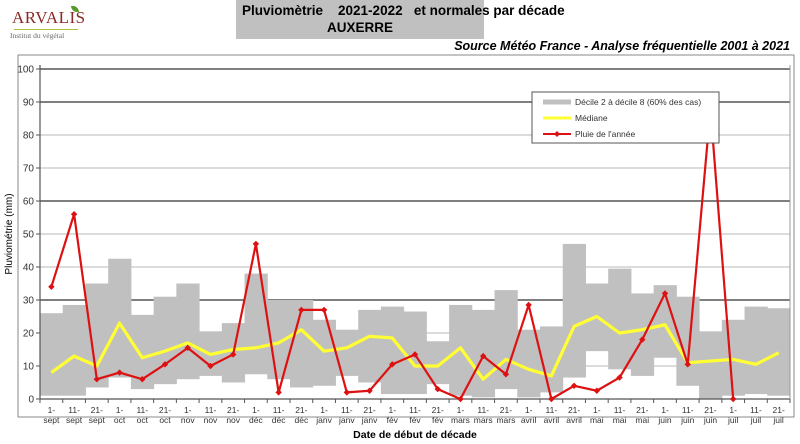  What do you see at coordinates (29, 169) in the screenshot?
I see `y-tick-label: 70` at bounding box center [29, 169].